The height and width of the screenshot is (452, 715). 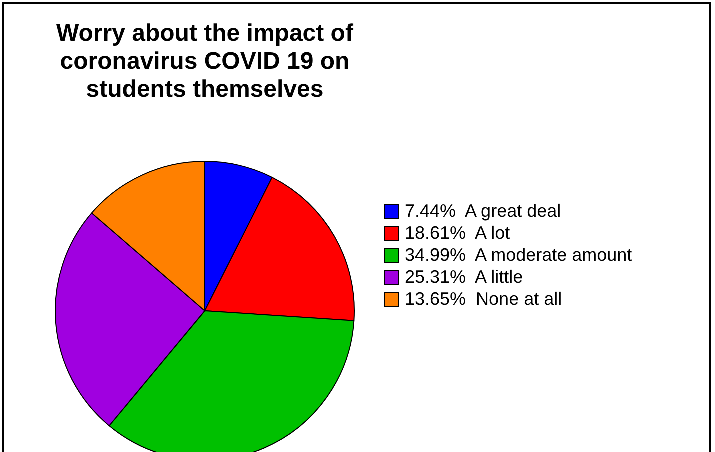 What do you see at coordinates (464, 277) in the screenshot?
I see `legend-label: 25.31% A little` at bounding box center [464, 277].